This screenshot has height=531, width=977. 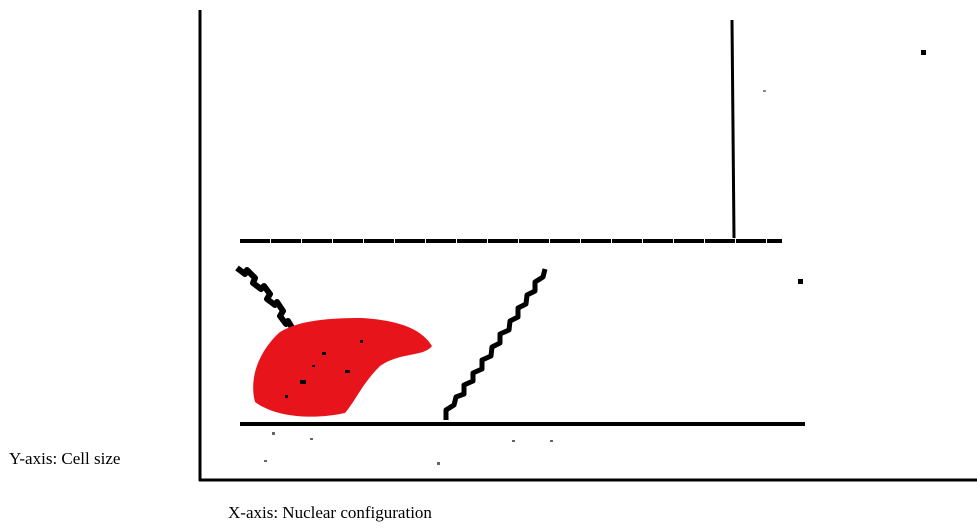 What do you see at coordinates (495, 344) in the screenshot?
I see `middle-wavy-line` at bounding box center [495, 344].